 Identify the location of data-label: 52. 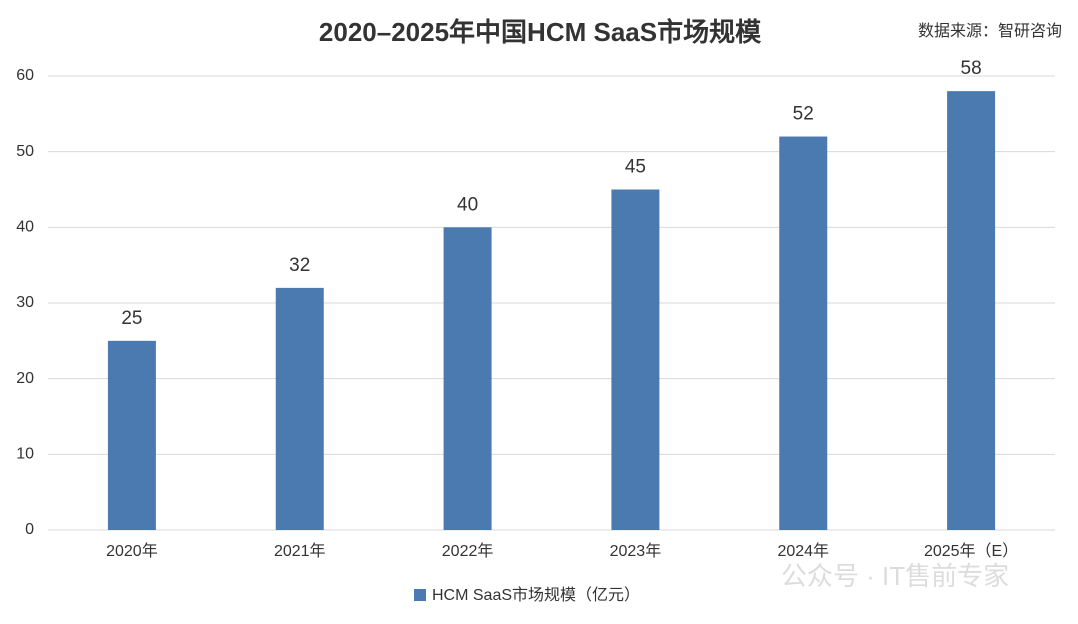
(803, 114).